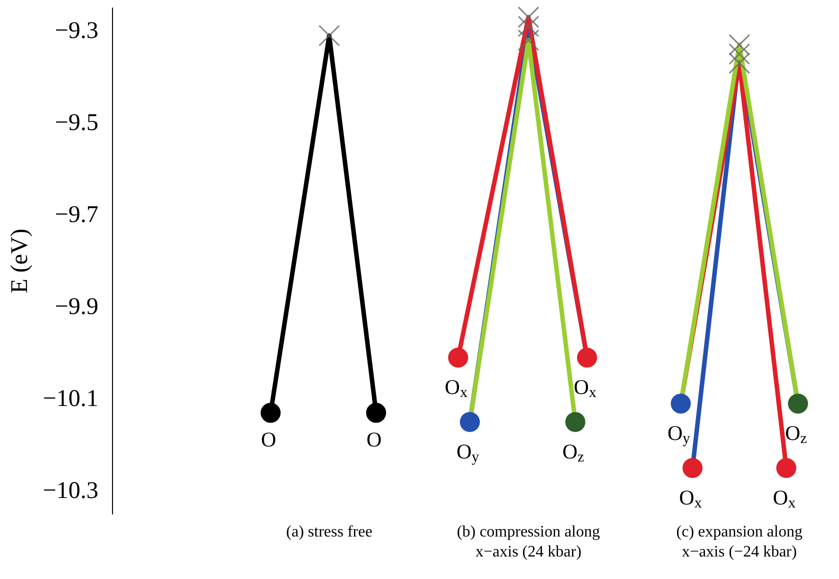 This screenshot has height=579, width=839. What do you see at coordinates (739, 542) in the screenshot?
I see `x-tick-label: (c) expansion along x−axis (−24 kbar)` at bounding box center [739, 542].